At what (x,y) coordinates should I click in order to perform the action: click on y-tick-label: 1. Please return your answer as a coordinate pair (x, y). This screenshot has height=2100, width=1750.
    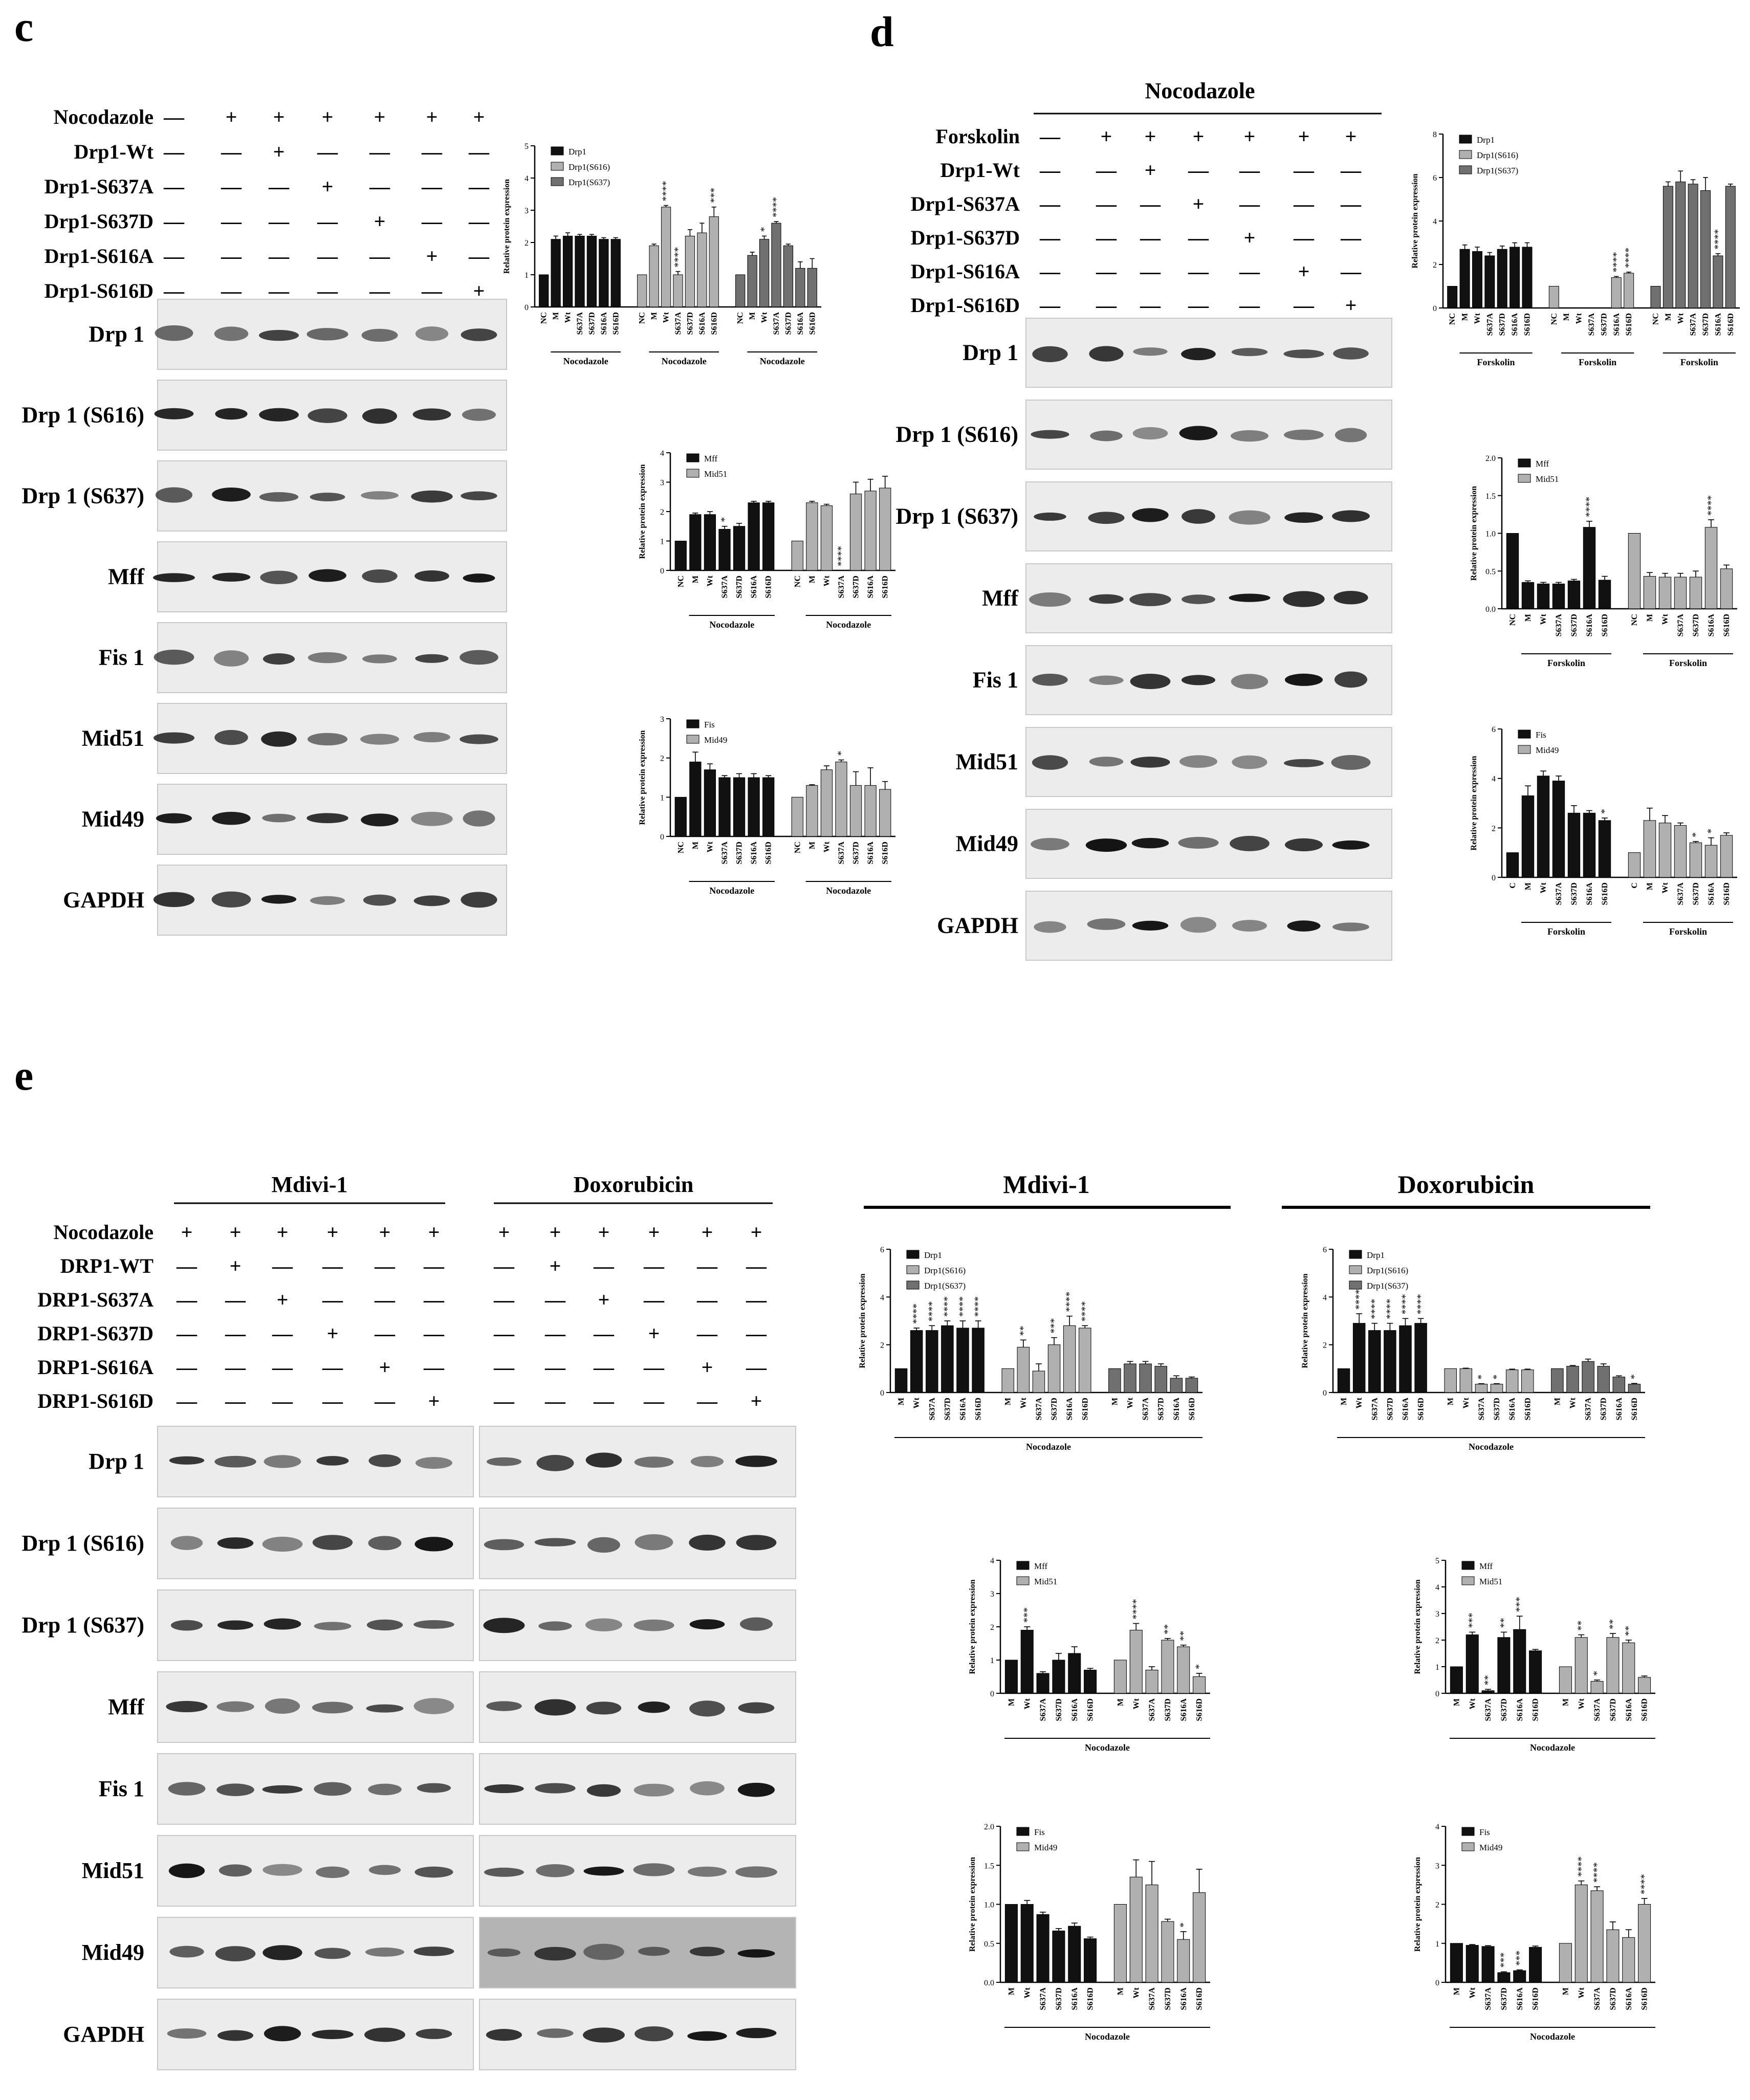
    Looking at the image, I should click on (662, 797).